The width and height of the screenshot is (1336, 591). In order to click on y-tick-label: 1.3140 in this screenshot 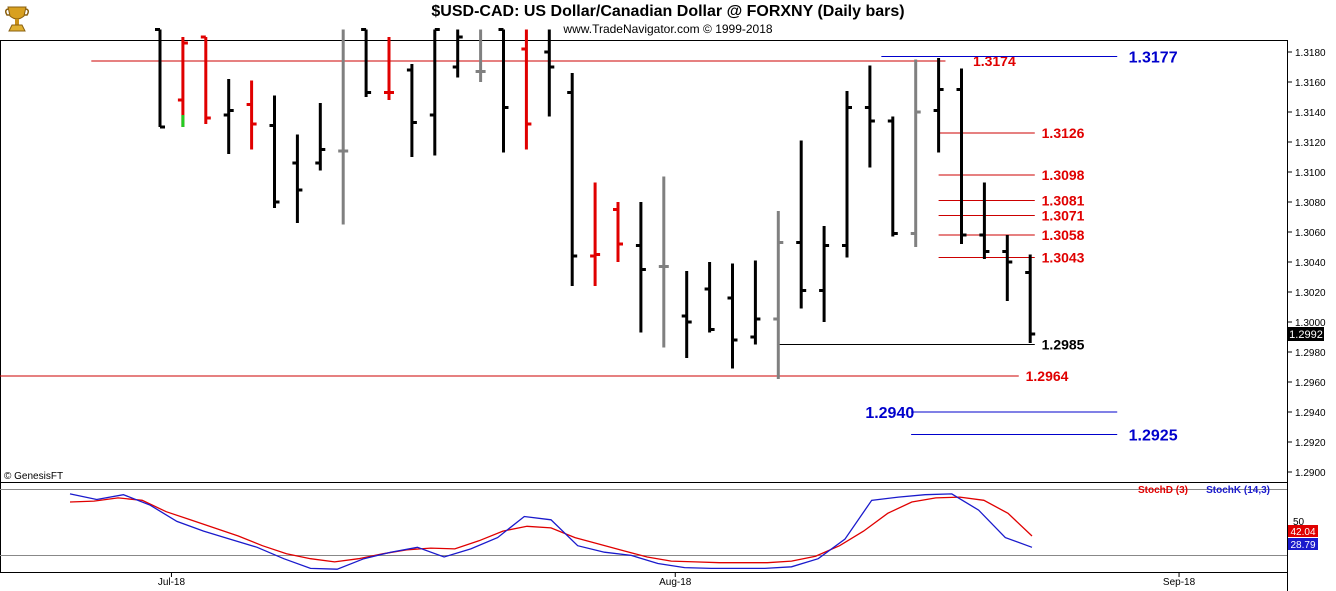, I will do `click(1310, 113)`.